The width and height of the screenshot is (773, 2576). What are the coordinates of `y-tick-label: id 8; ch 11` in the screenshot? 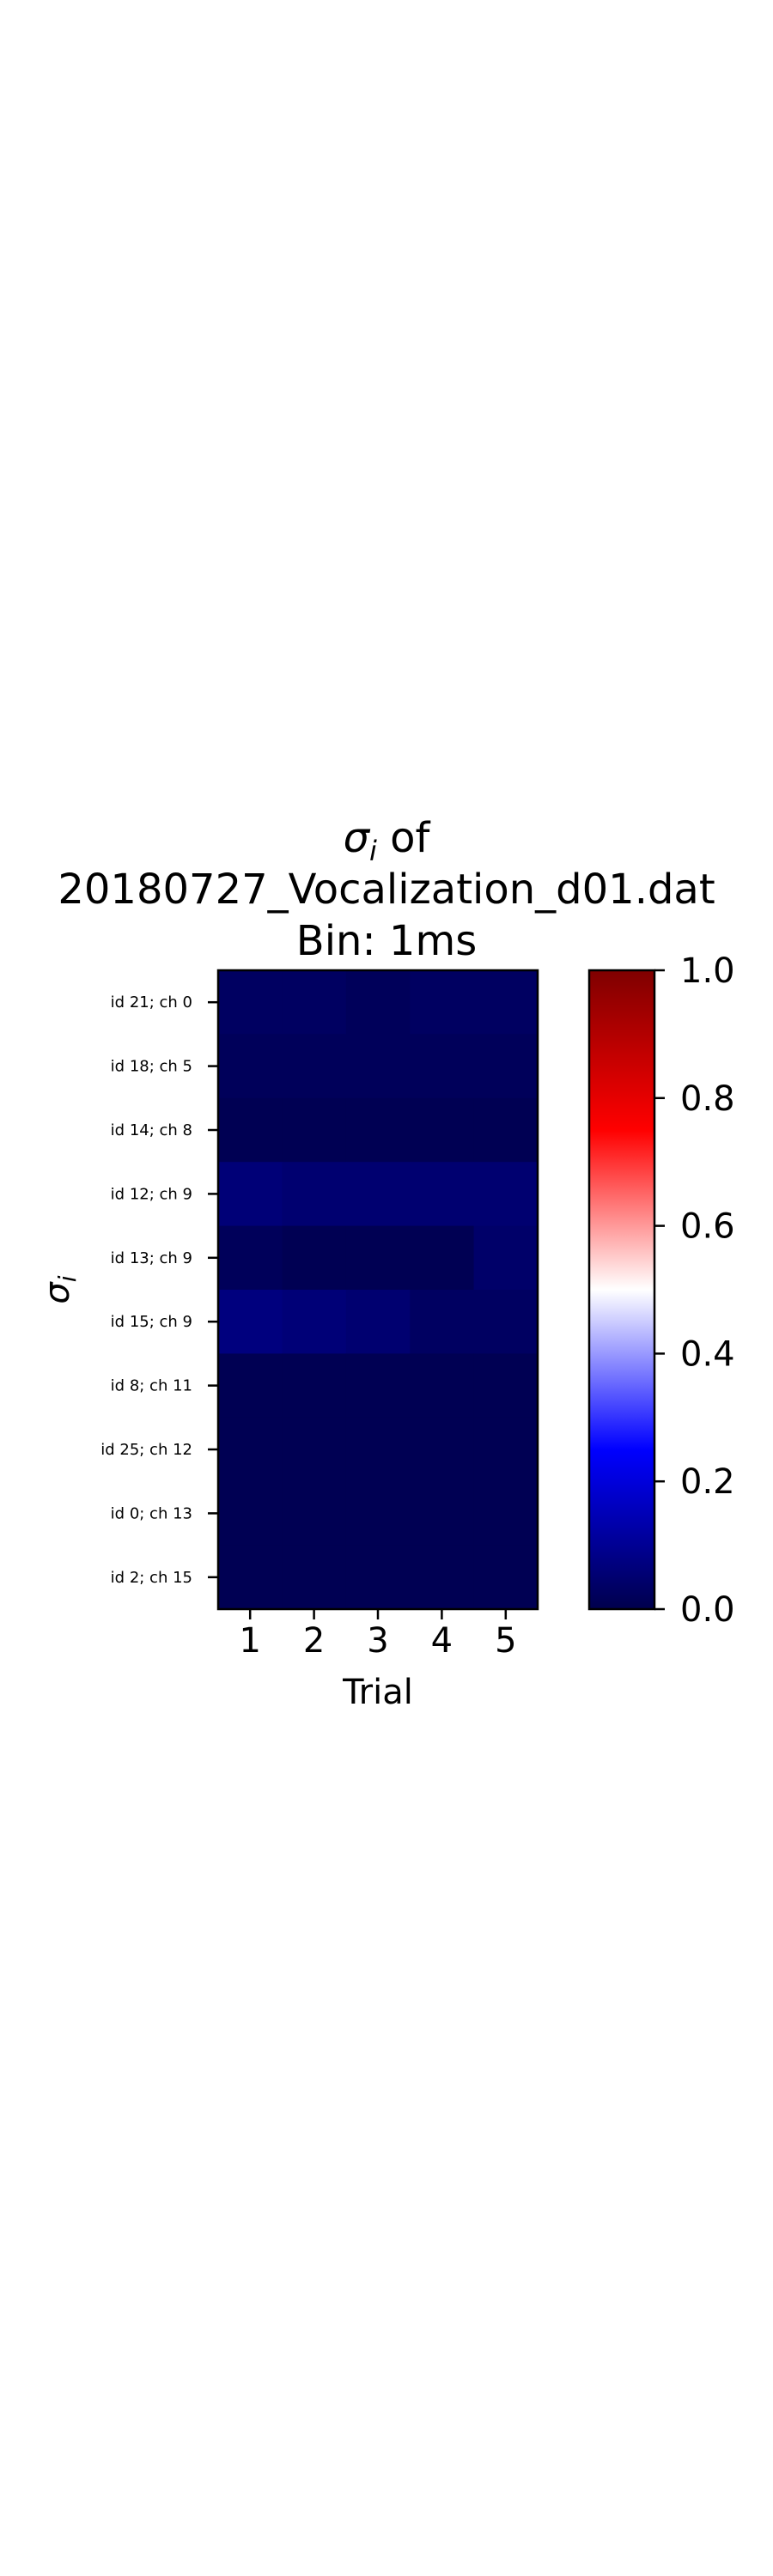 It's located at (151, 1386).